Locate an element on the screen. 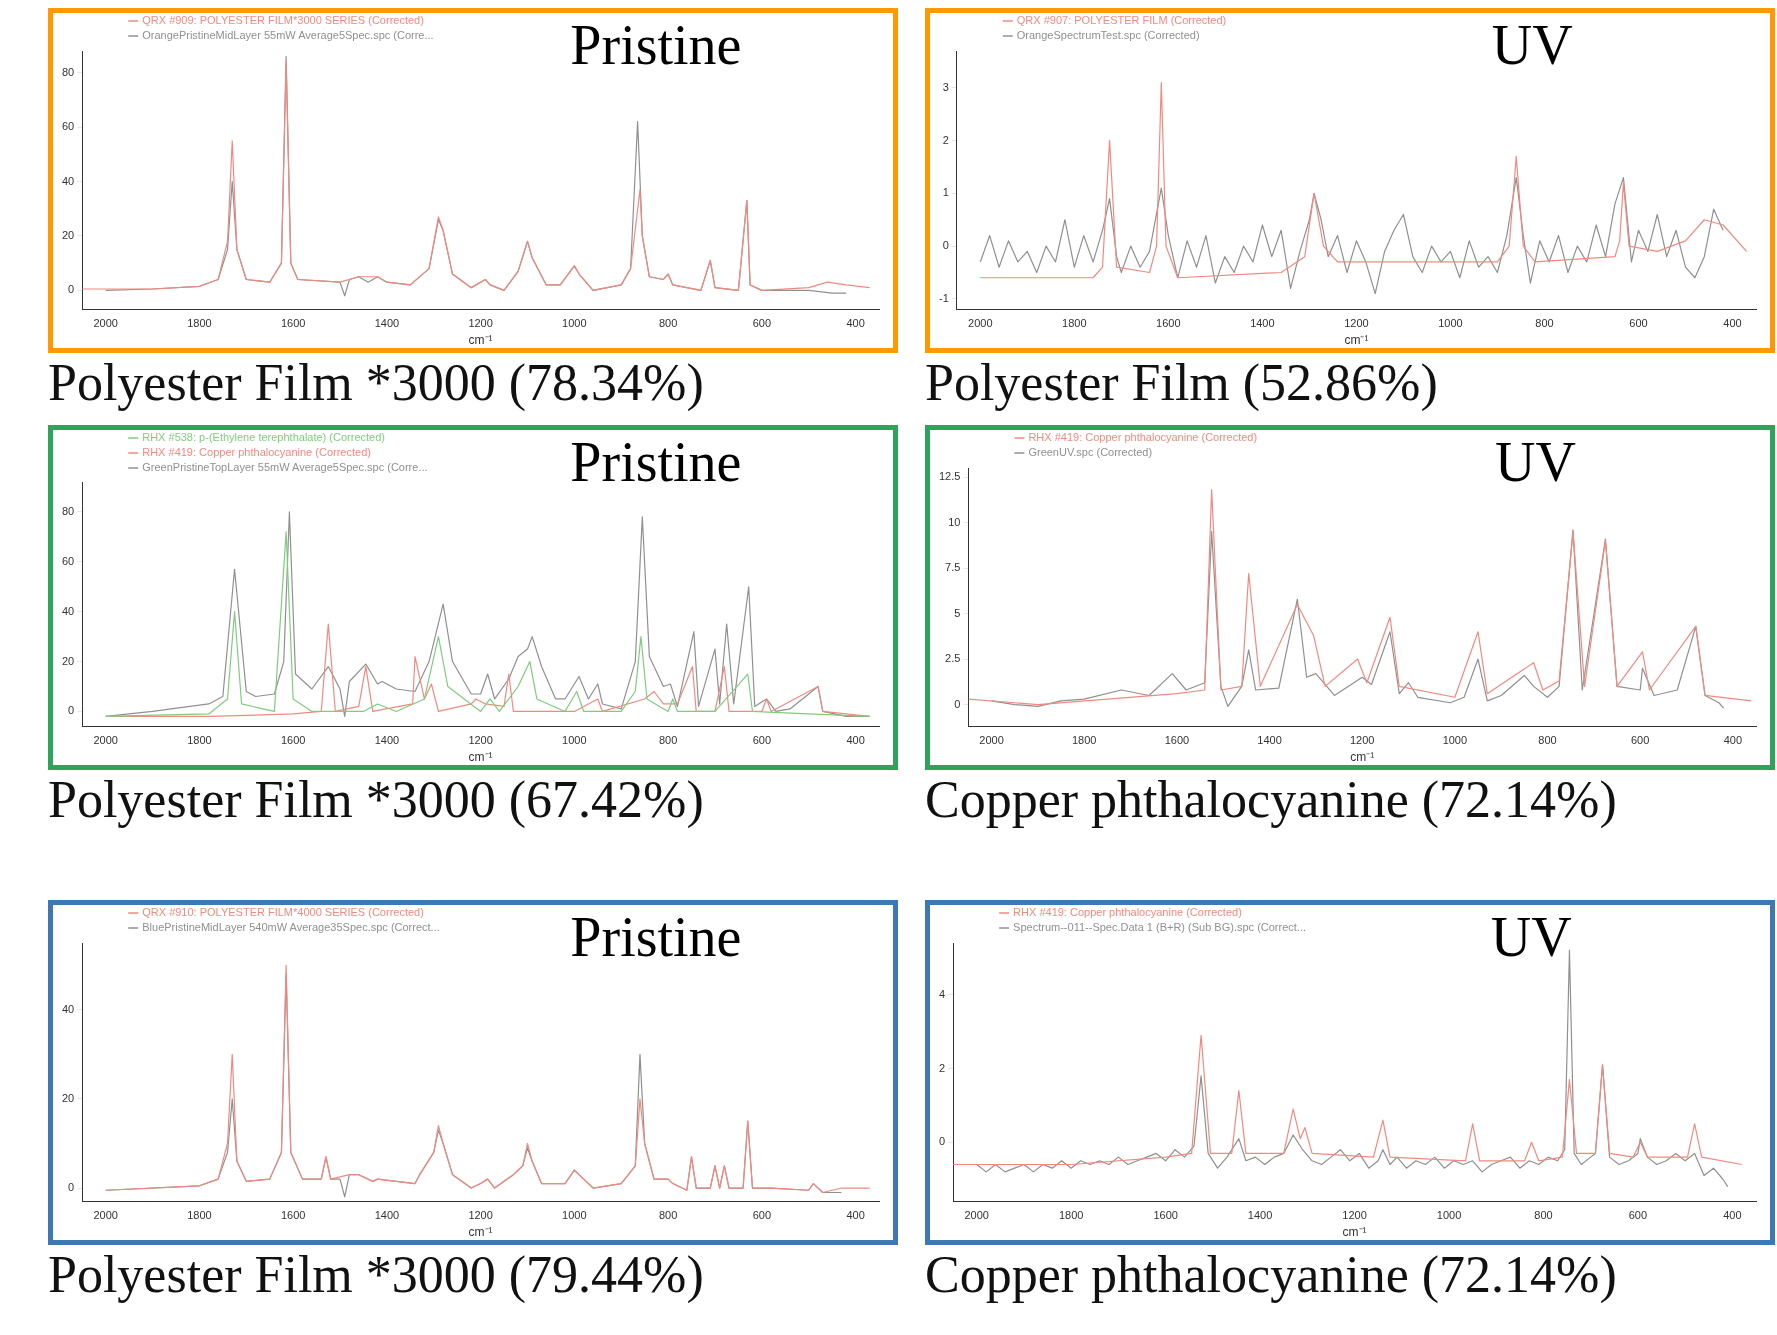 Image resolution: width=1777 pixels, height=1335 pixels. y-tick-label: 12.5 is located at coordinates (949, 476).